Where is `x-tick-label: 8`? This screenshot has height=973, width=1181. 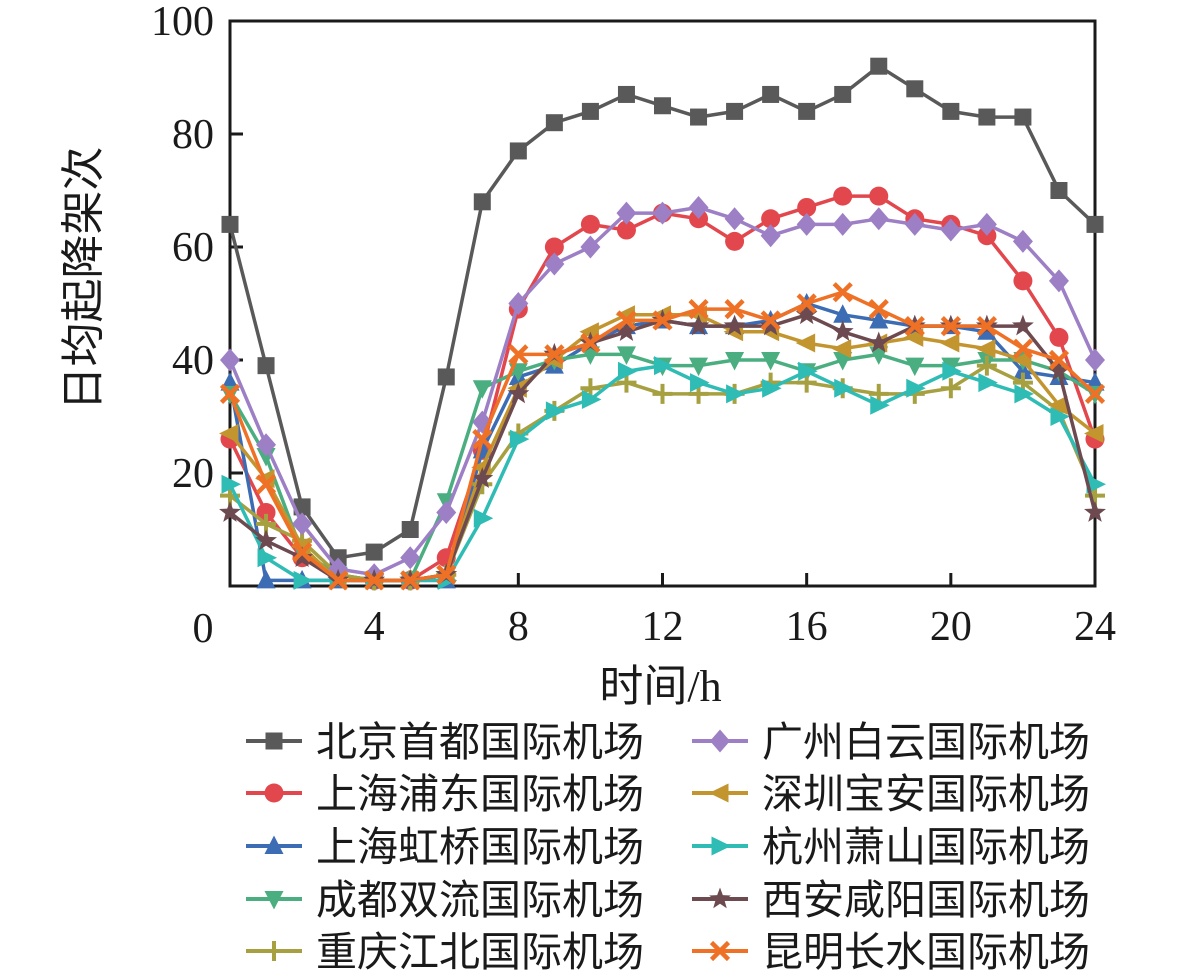 x-tick-label: 8 is located at coordinates (518, 627).